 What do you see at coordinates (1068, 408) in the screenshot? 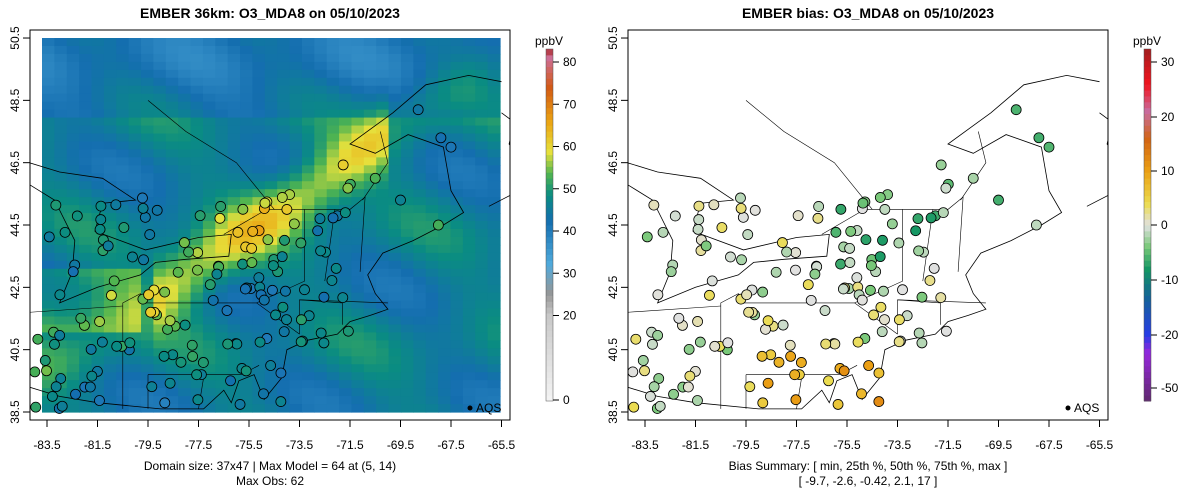
I see `aqs-legend-marker` at bounding box center [1068, 408].